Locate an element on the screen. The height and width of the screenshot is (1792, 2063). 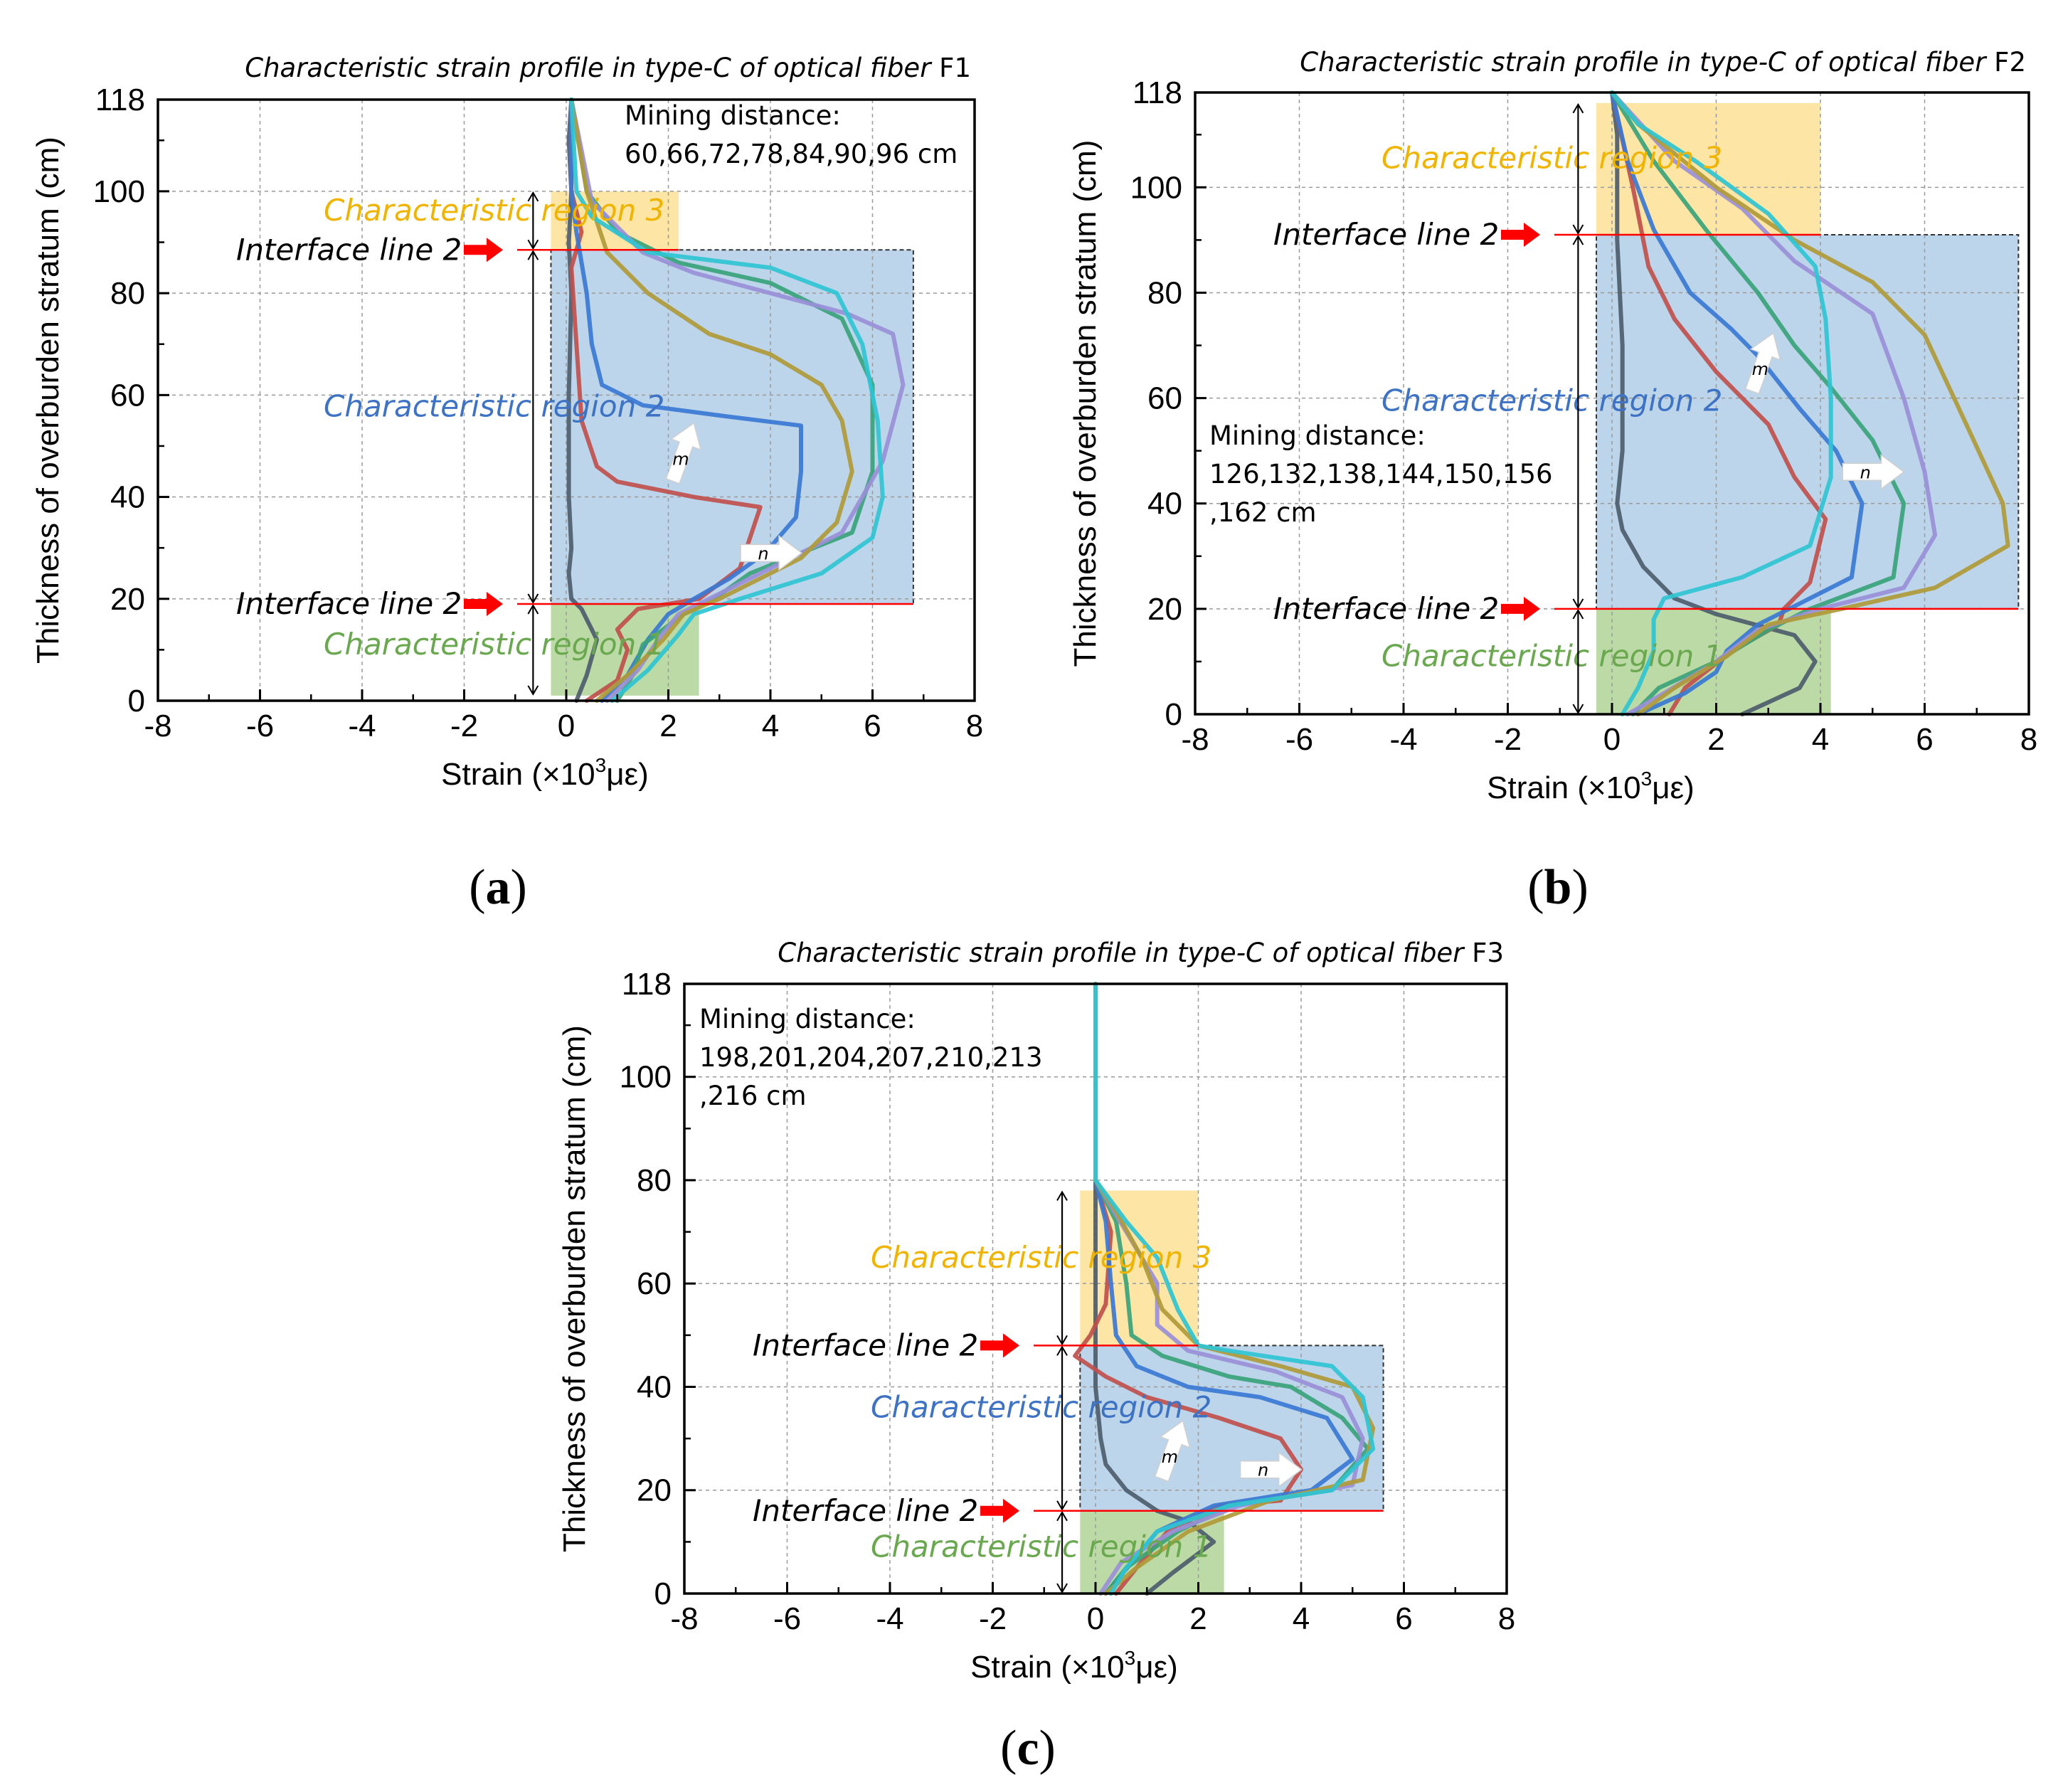
panel-letter-value: c is located at coordinates (1028, 1748).